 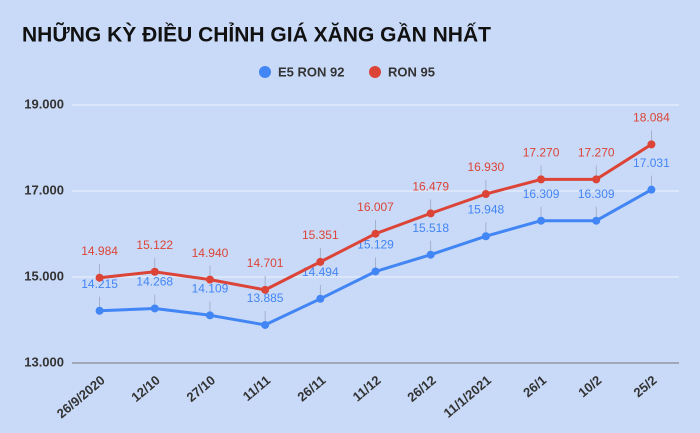 I want to click on x-tick-label: 11/12, so click(x=367, y=388).